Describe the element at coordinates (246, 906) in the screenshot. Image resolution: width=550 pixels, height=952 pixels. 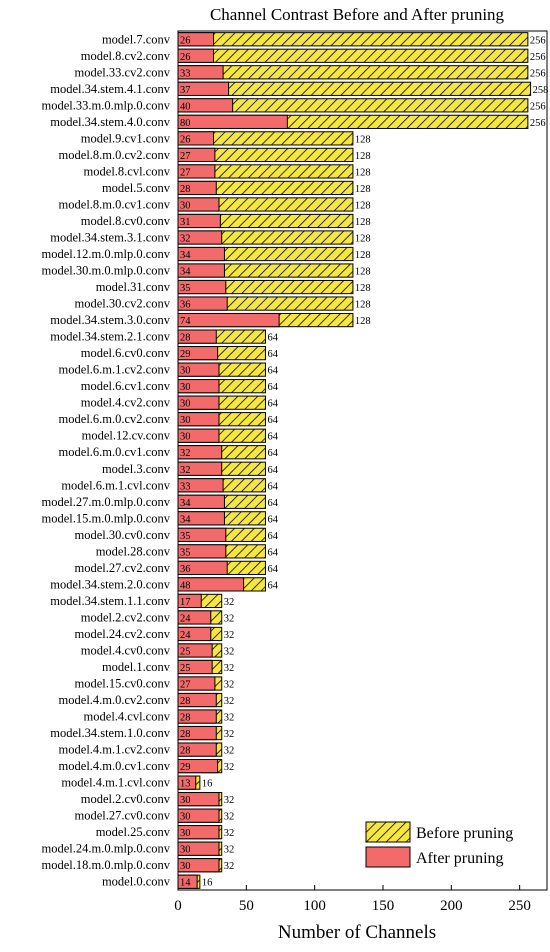
I see `x-tick-label: 50` at that location.